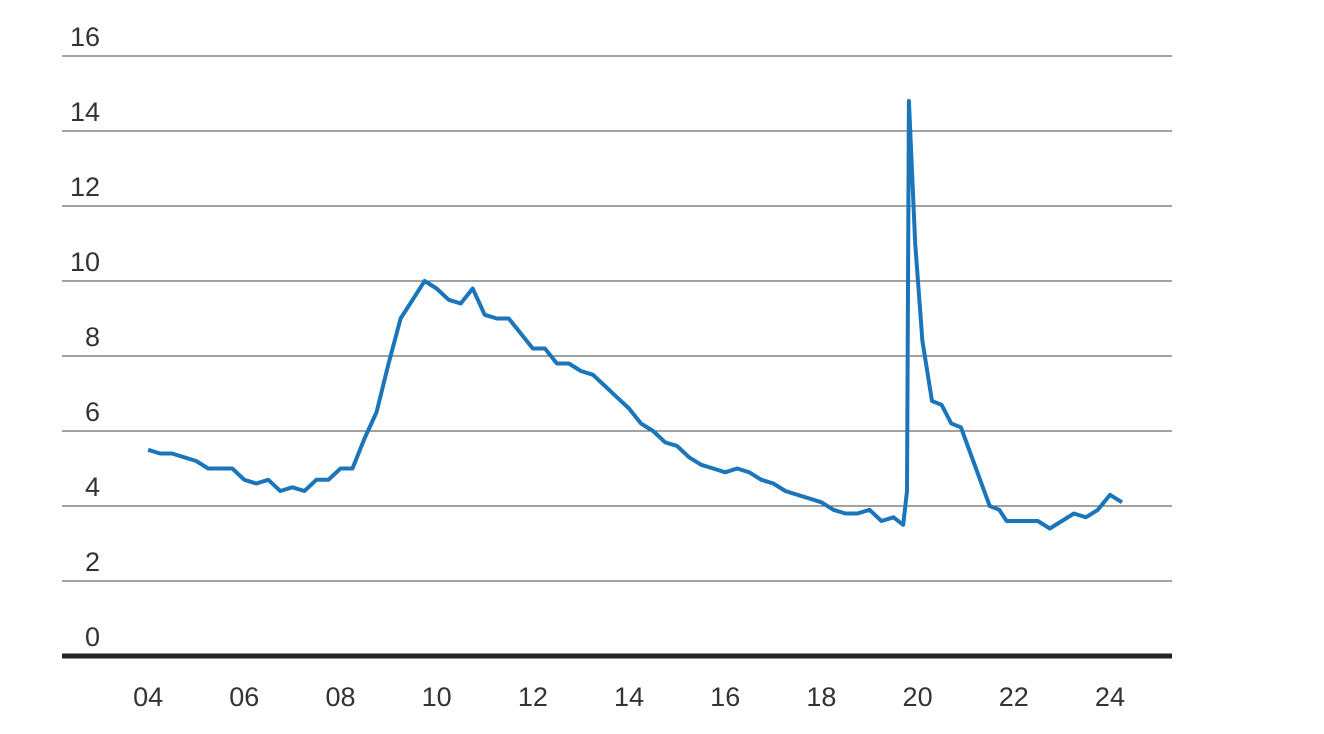  I want to click on y-tick-label: 14, so click(85, 112).